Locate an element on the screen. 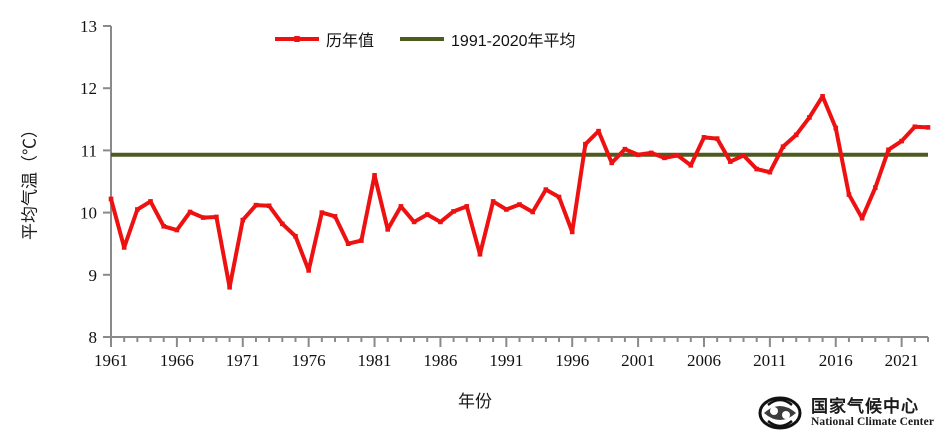 The height and width of the screenshot is (442, 950). chart-legend: 历年值 1991-2020年平均 is located at coordinates (425, 39).